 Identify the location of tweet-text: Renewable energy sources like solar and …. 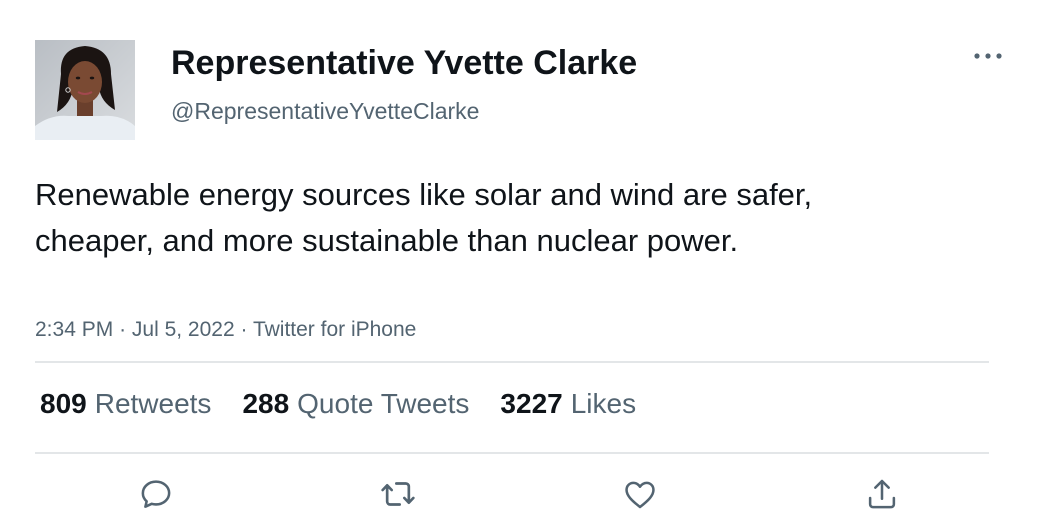
(424, 217).